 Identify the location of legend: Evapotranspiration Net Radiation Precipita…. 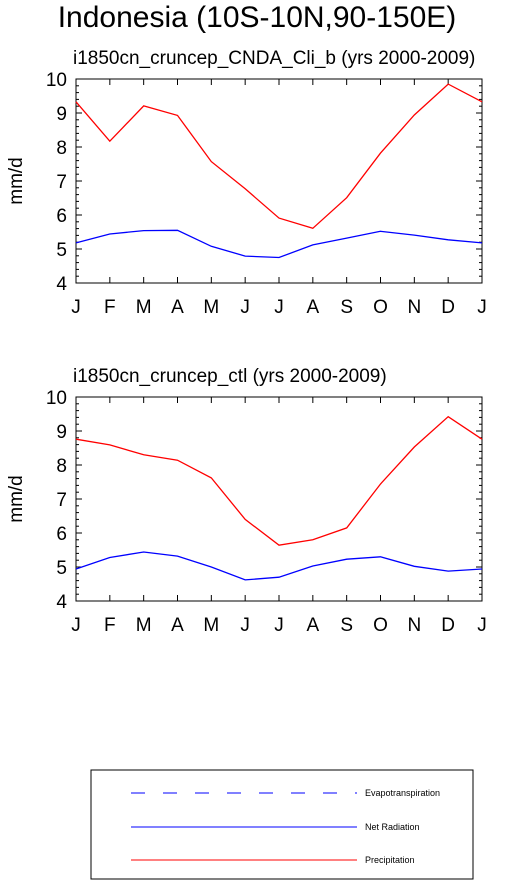
(282, 824).